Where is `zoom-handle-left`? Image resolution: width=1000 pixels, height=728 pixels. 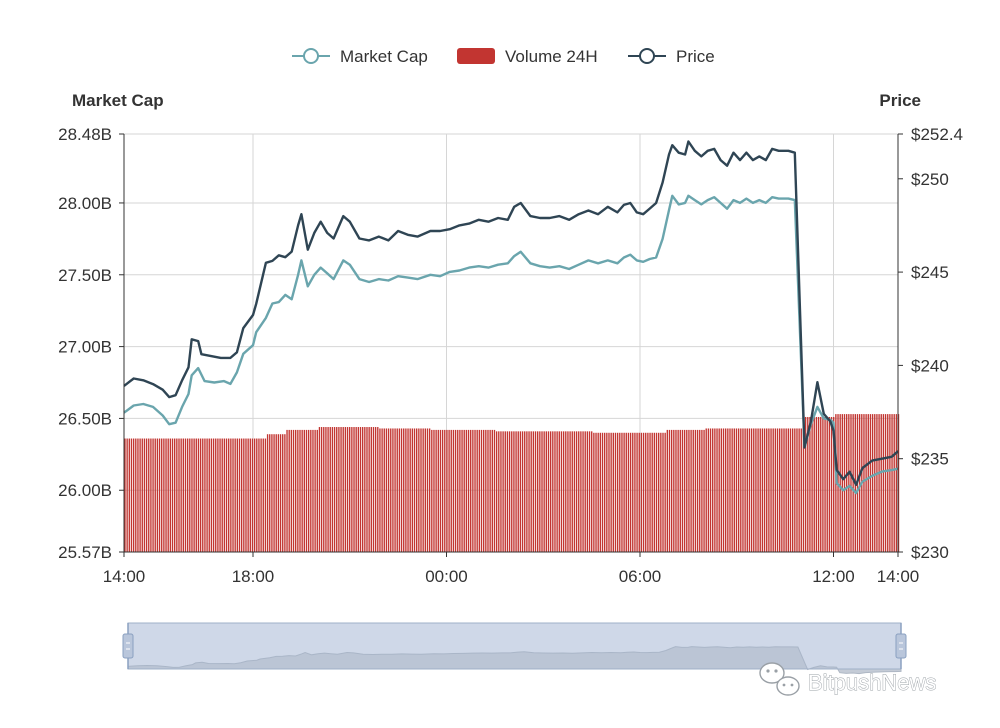 zoom-handle-left is located at coordinates (128, 646).